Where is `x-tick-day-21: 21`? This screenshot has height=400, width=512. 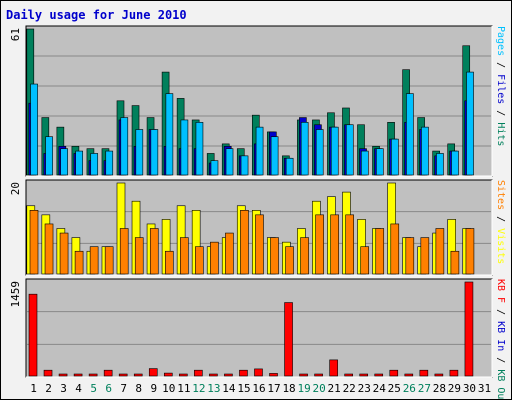 x-tick-day-21: 21 is located at coordinates (334, 388).